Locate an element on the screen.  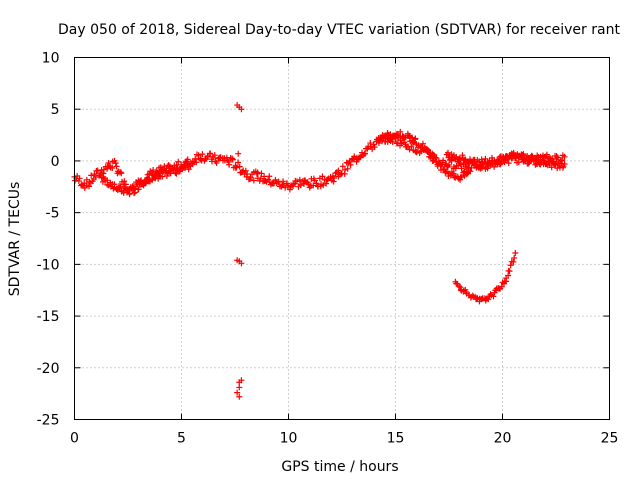
y-tick-label: 0 is located at coordinates (55, 162).